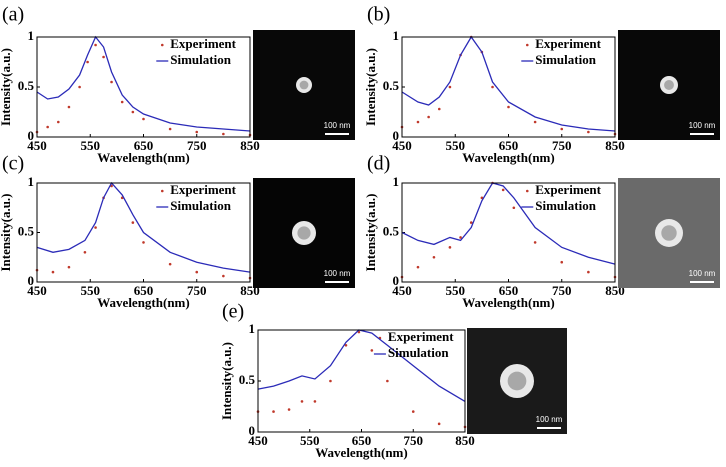  I want to click on panel-label: (e), so click(233, 312).